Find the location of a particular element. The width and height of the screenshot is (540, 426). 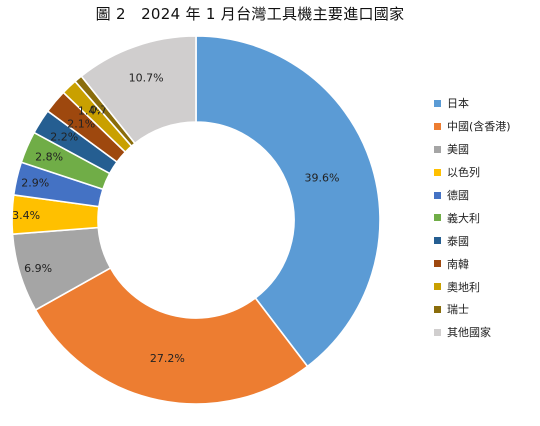

data-label: 2.2% is located at coordinates (64, 137).